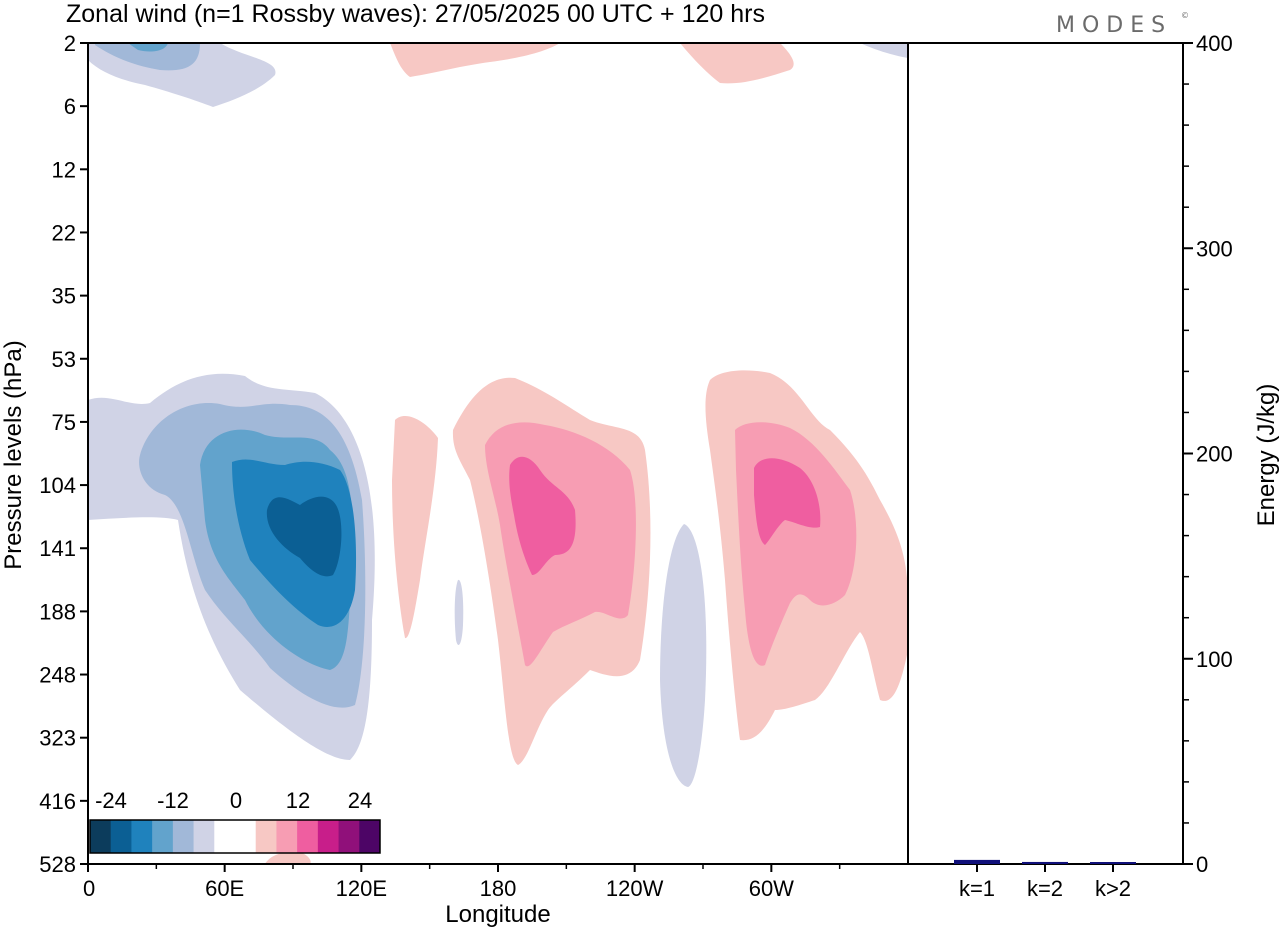  I want to click on colorbar-tick-label: 0, so click(236, 800).